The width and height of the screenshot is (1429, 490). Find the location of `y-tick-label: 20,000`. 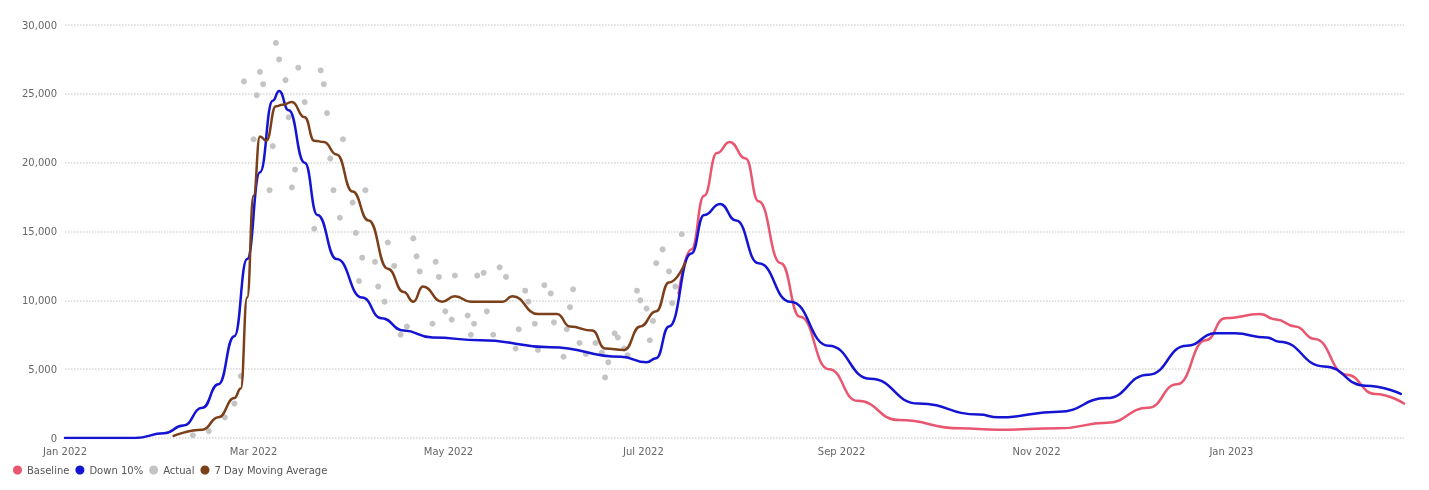

y-tick-label: 20,000 is located at coordinates (39, 163).